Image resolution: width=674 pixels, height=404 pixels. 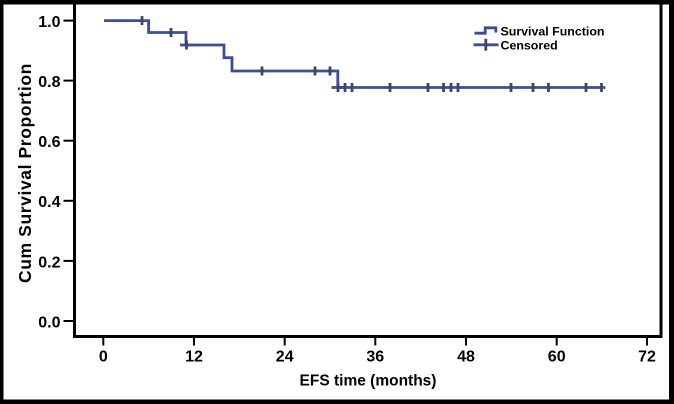 I want to click on svg-text: Censored, so click(x=529, y=46).